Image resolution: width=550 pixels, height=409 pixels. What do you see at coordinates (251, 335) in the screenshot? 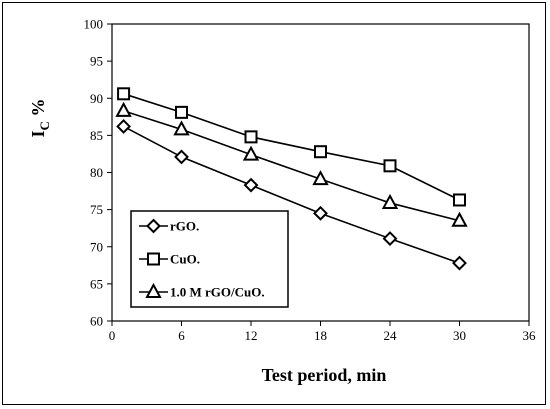
I see `x-tick-label: 12` at bounding box center [251, 335].